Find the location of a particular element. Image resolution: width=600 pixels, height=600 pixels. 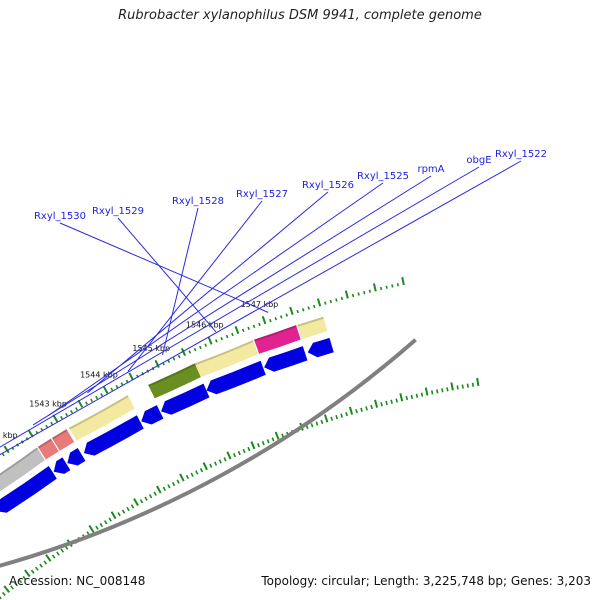

kbp-label: 1543 kbp is located at coordinates (48, 403).